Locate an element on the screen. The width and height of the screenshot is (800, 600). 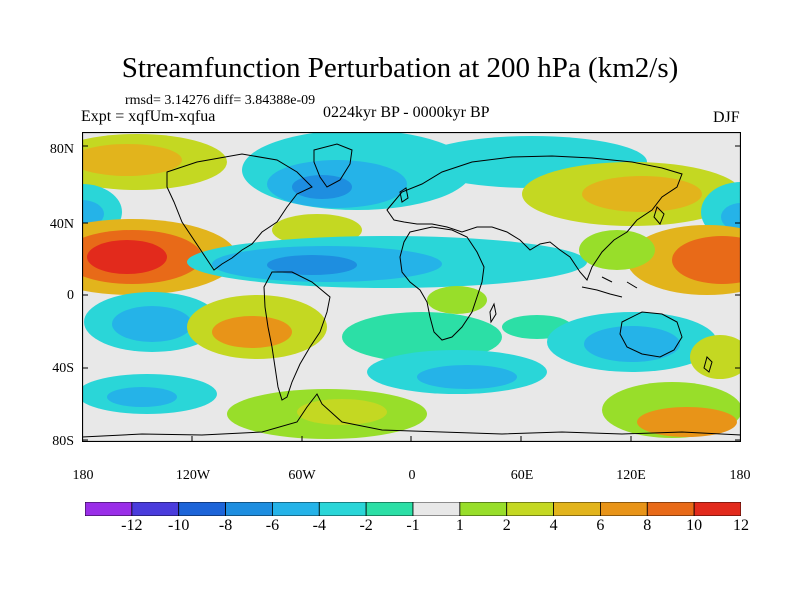
colorbar-label: 4 is located at coordinates (553, 525).